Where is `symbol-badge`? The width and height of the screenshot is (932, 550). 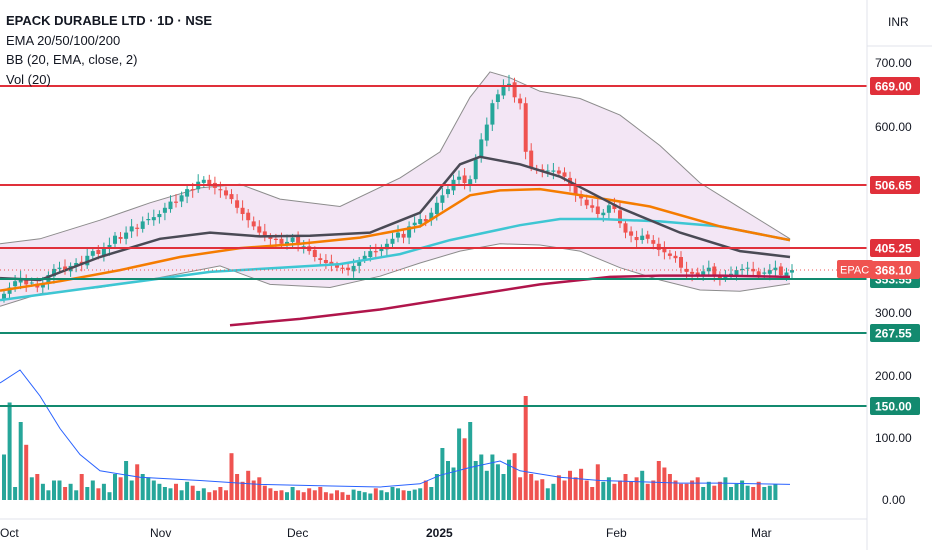 symbol-badge is located at coordinates (855, 269).